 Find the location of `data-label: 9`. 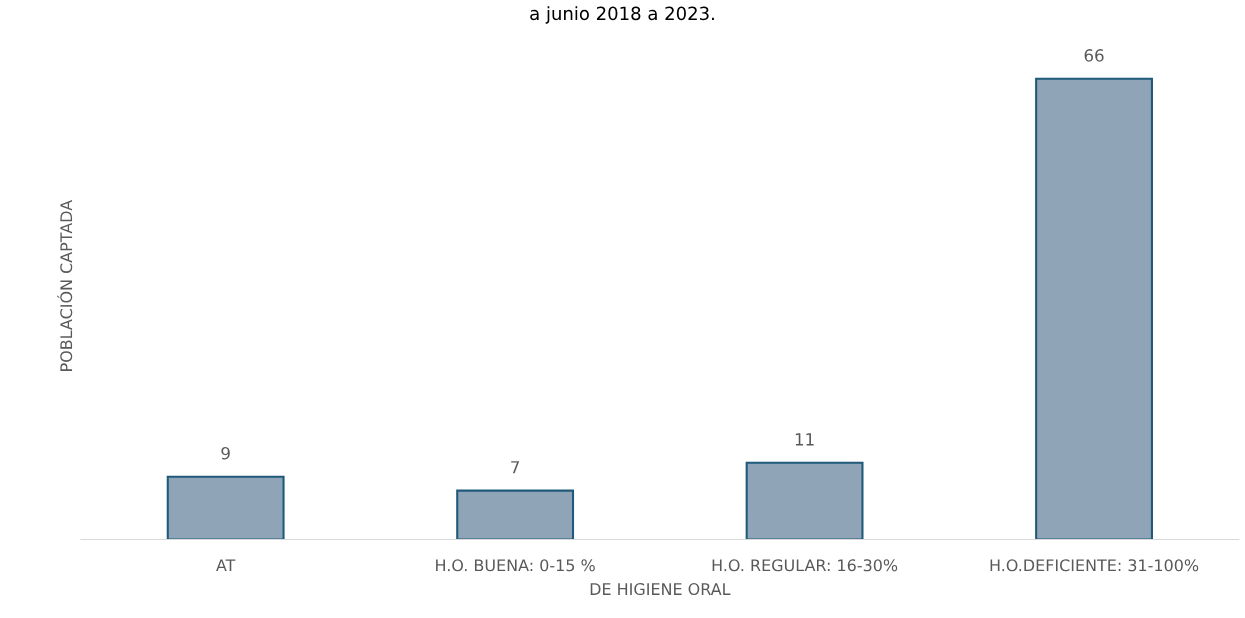

data-label: 9 is located at coordinates (225, 453).